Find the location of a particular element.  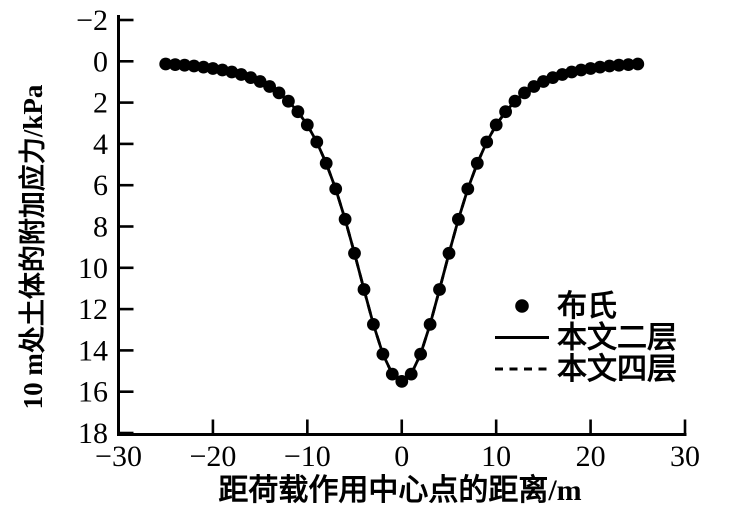

x-axis-title: 距荷载作用中心点的距离/m is located at coordinates (399, 490).